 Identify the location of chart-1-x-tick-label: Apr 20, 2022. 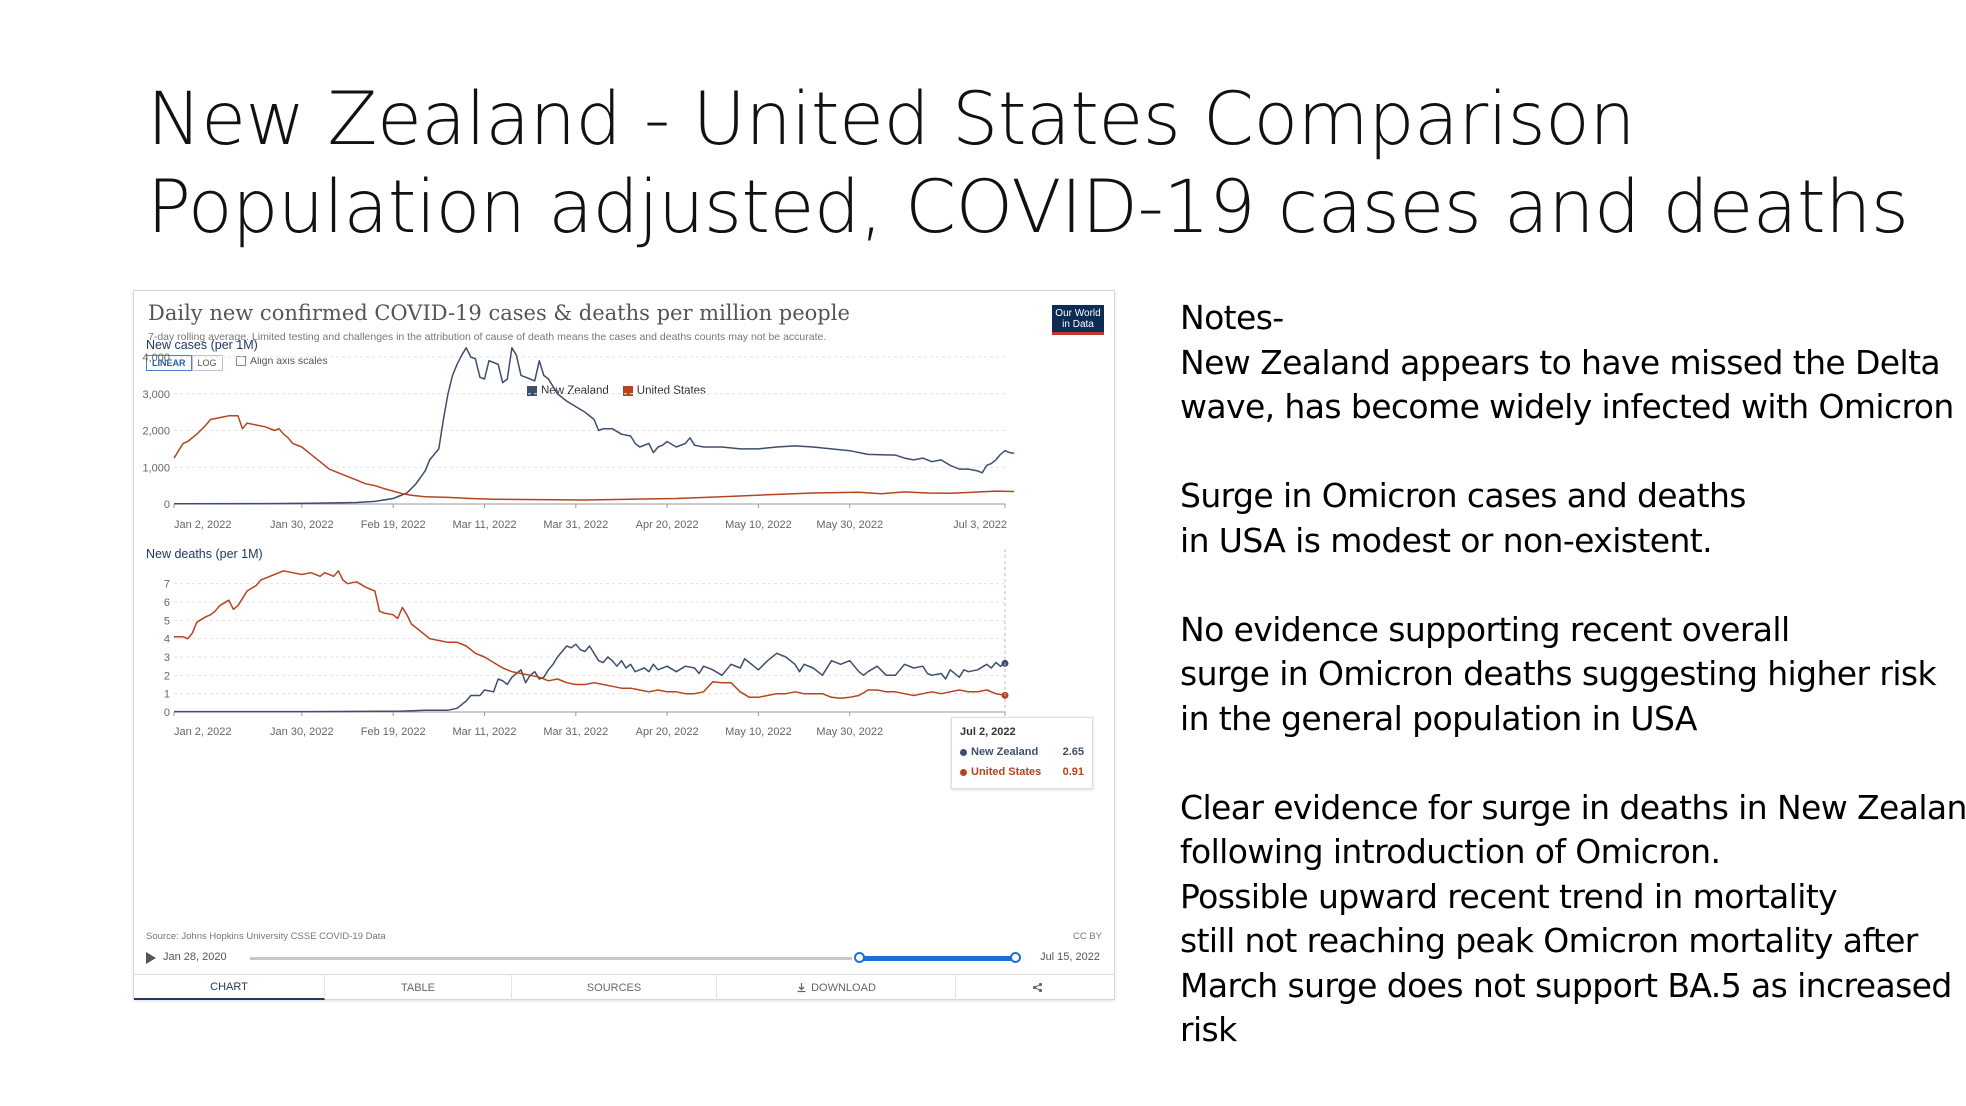
(667, 525).